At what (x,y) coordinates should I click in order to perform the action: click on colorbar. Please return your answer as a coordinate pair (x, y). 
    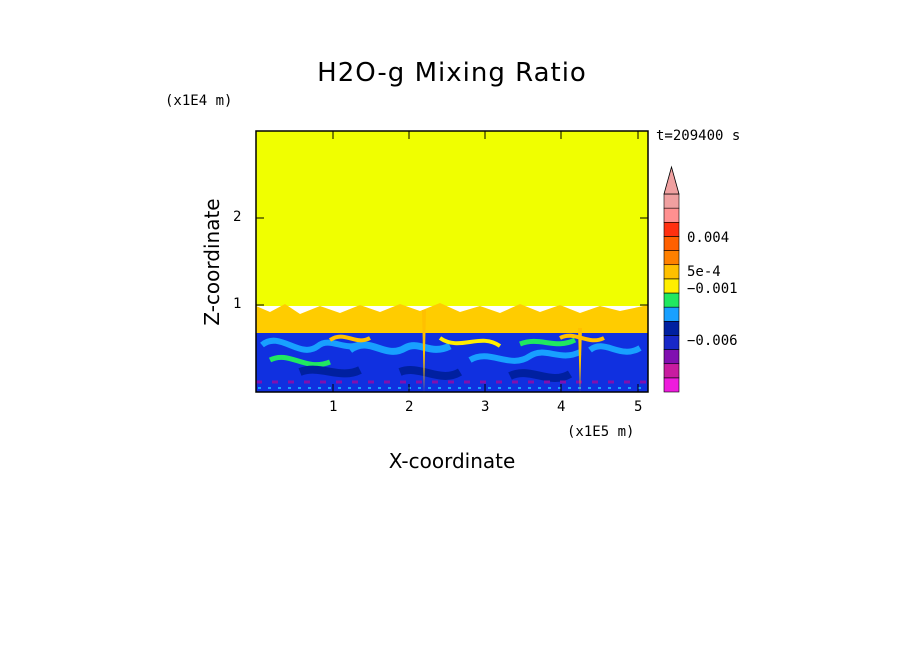
    Looking at the image, I should click on (671, 279).